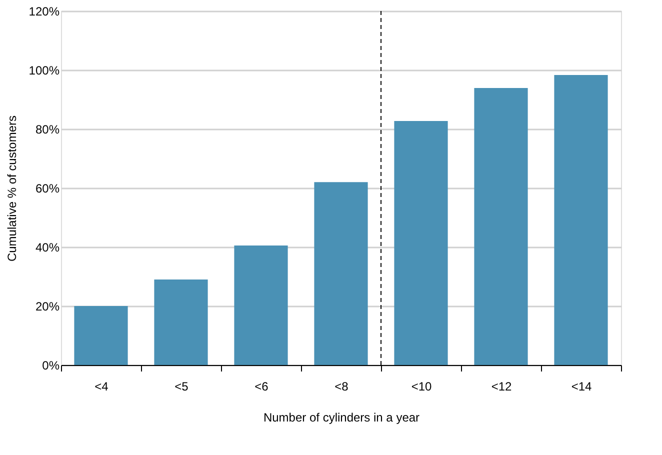  What do you see at coordinates (581, 387) in the screenshot?
I see `x-tick-label: <14` at bounding box center [581, 387].